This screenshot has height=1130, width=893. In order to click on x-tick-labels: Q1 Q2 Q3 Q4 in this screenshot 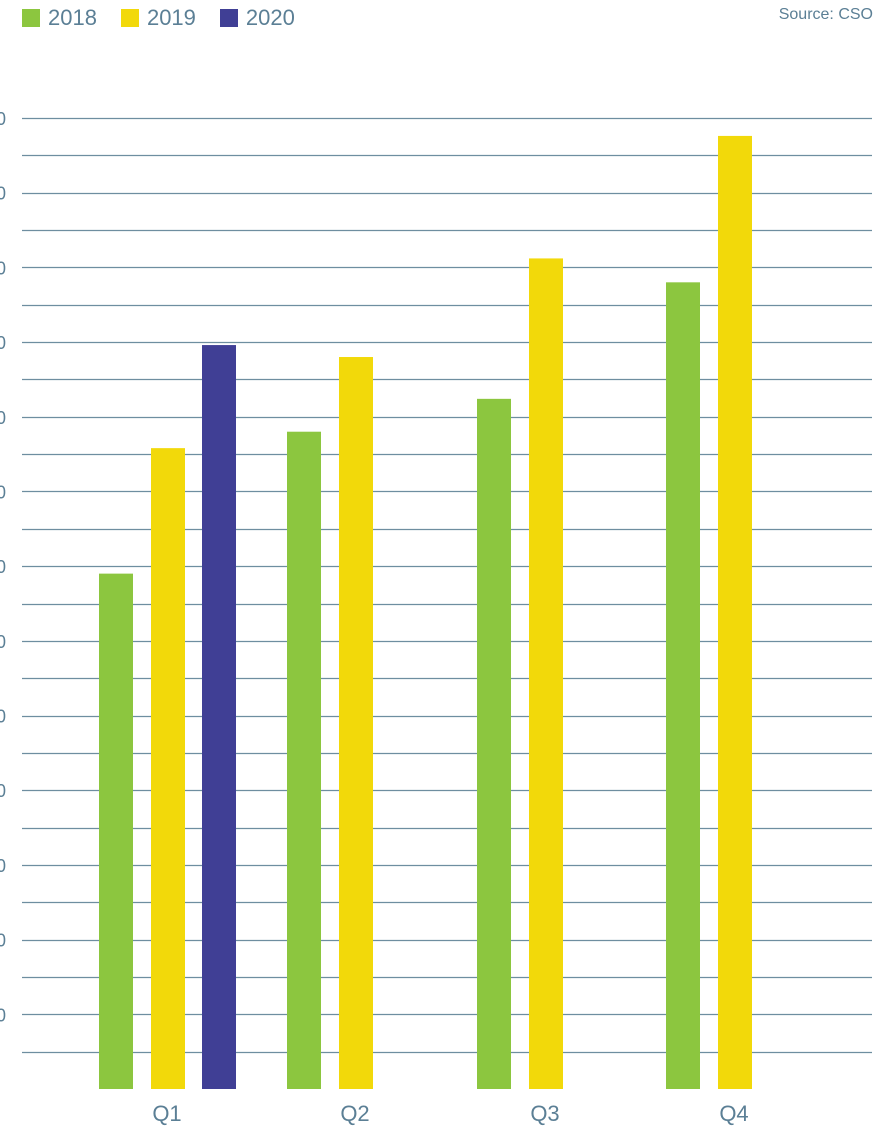, I will do `click(450, 1113)`.